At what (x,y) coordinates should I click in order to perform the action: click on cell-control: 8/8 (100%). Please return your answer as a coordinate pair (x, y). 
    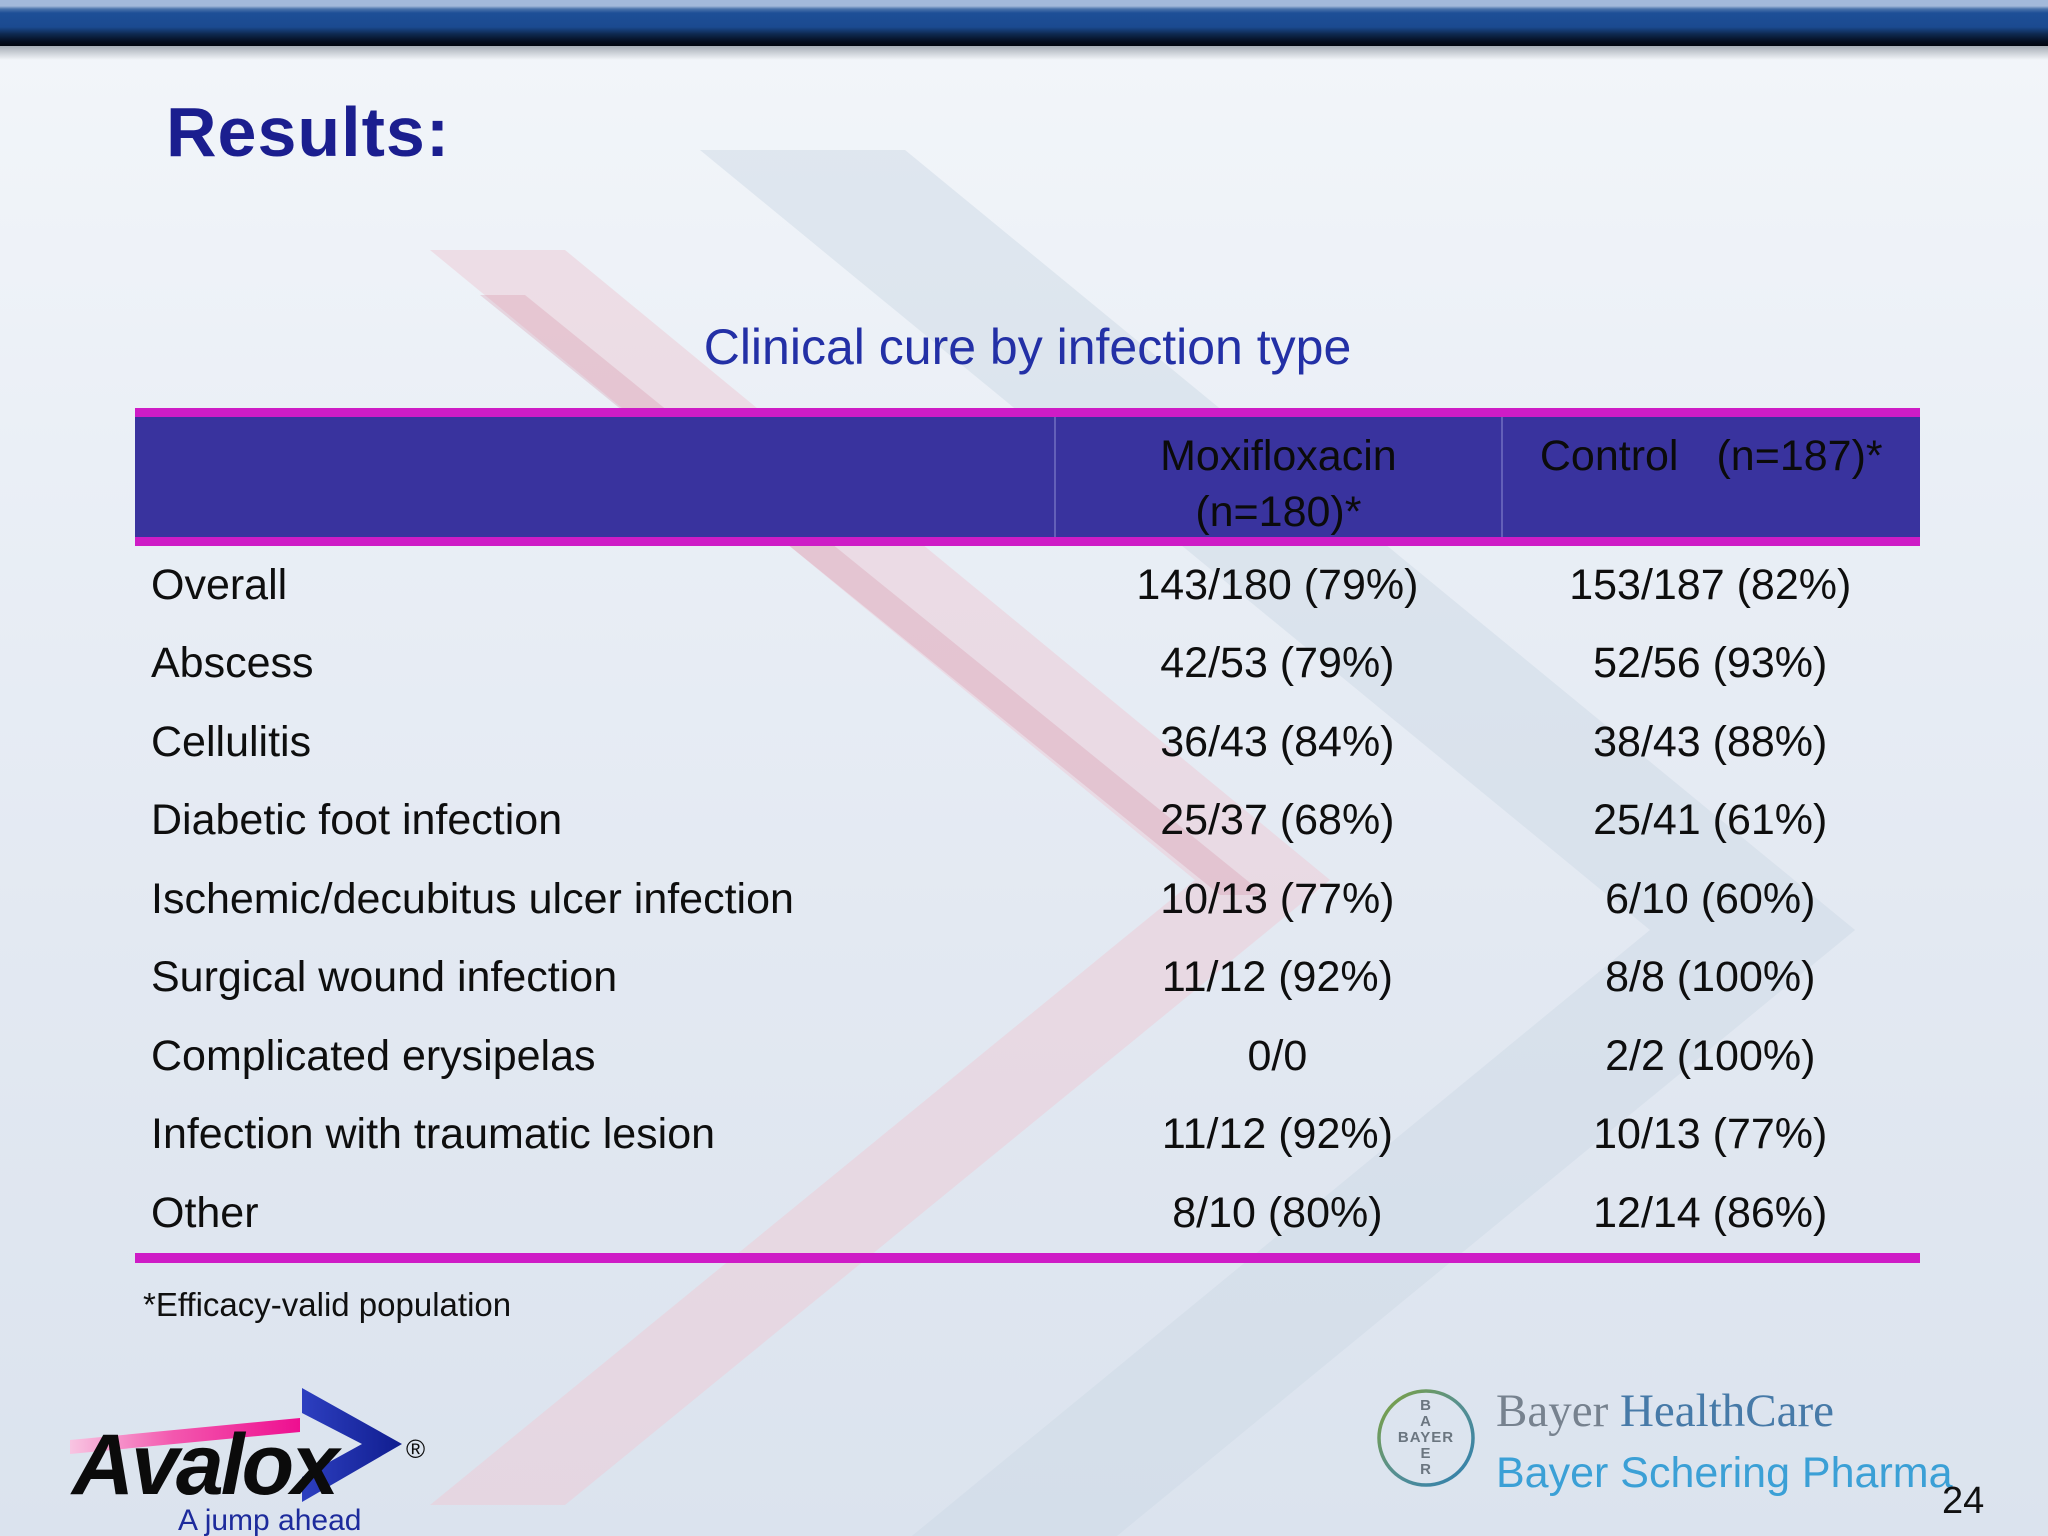
    Looking at the image, I should click on (1710, 977).